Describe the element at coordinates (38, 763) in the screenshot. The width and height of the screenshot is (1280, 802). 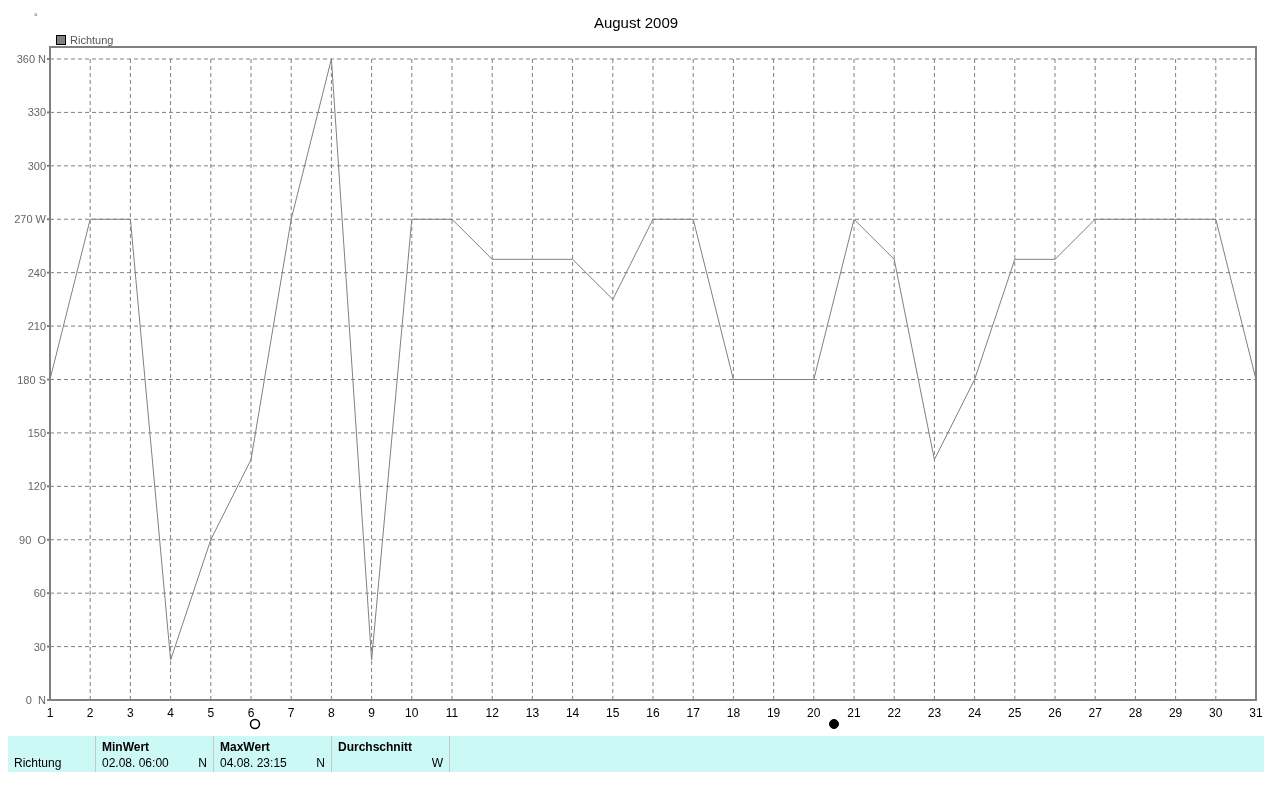
I see `text: Richtung` at that location.